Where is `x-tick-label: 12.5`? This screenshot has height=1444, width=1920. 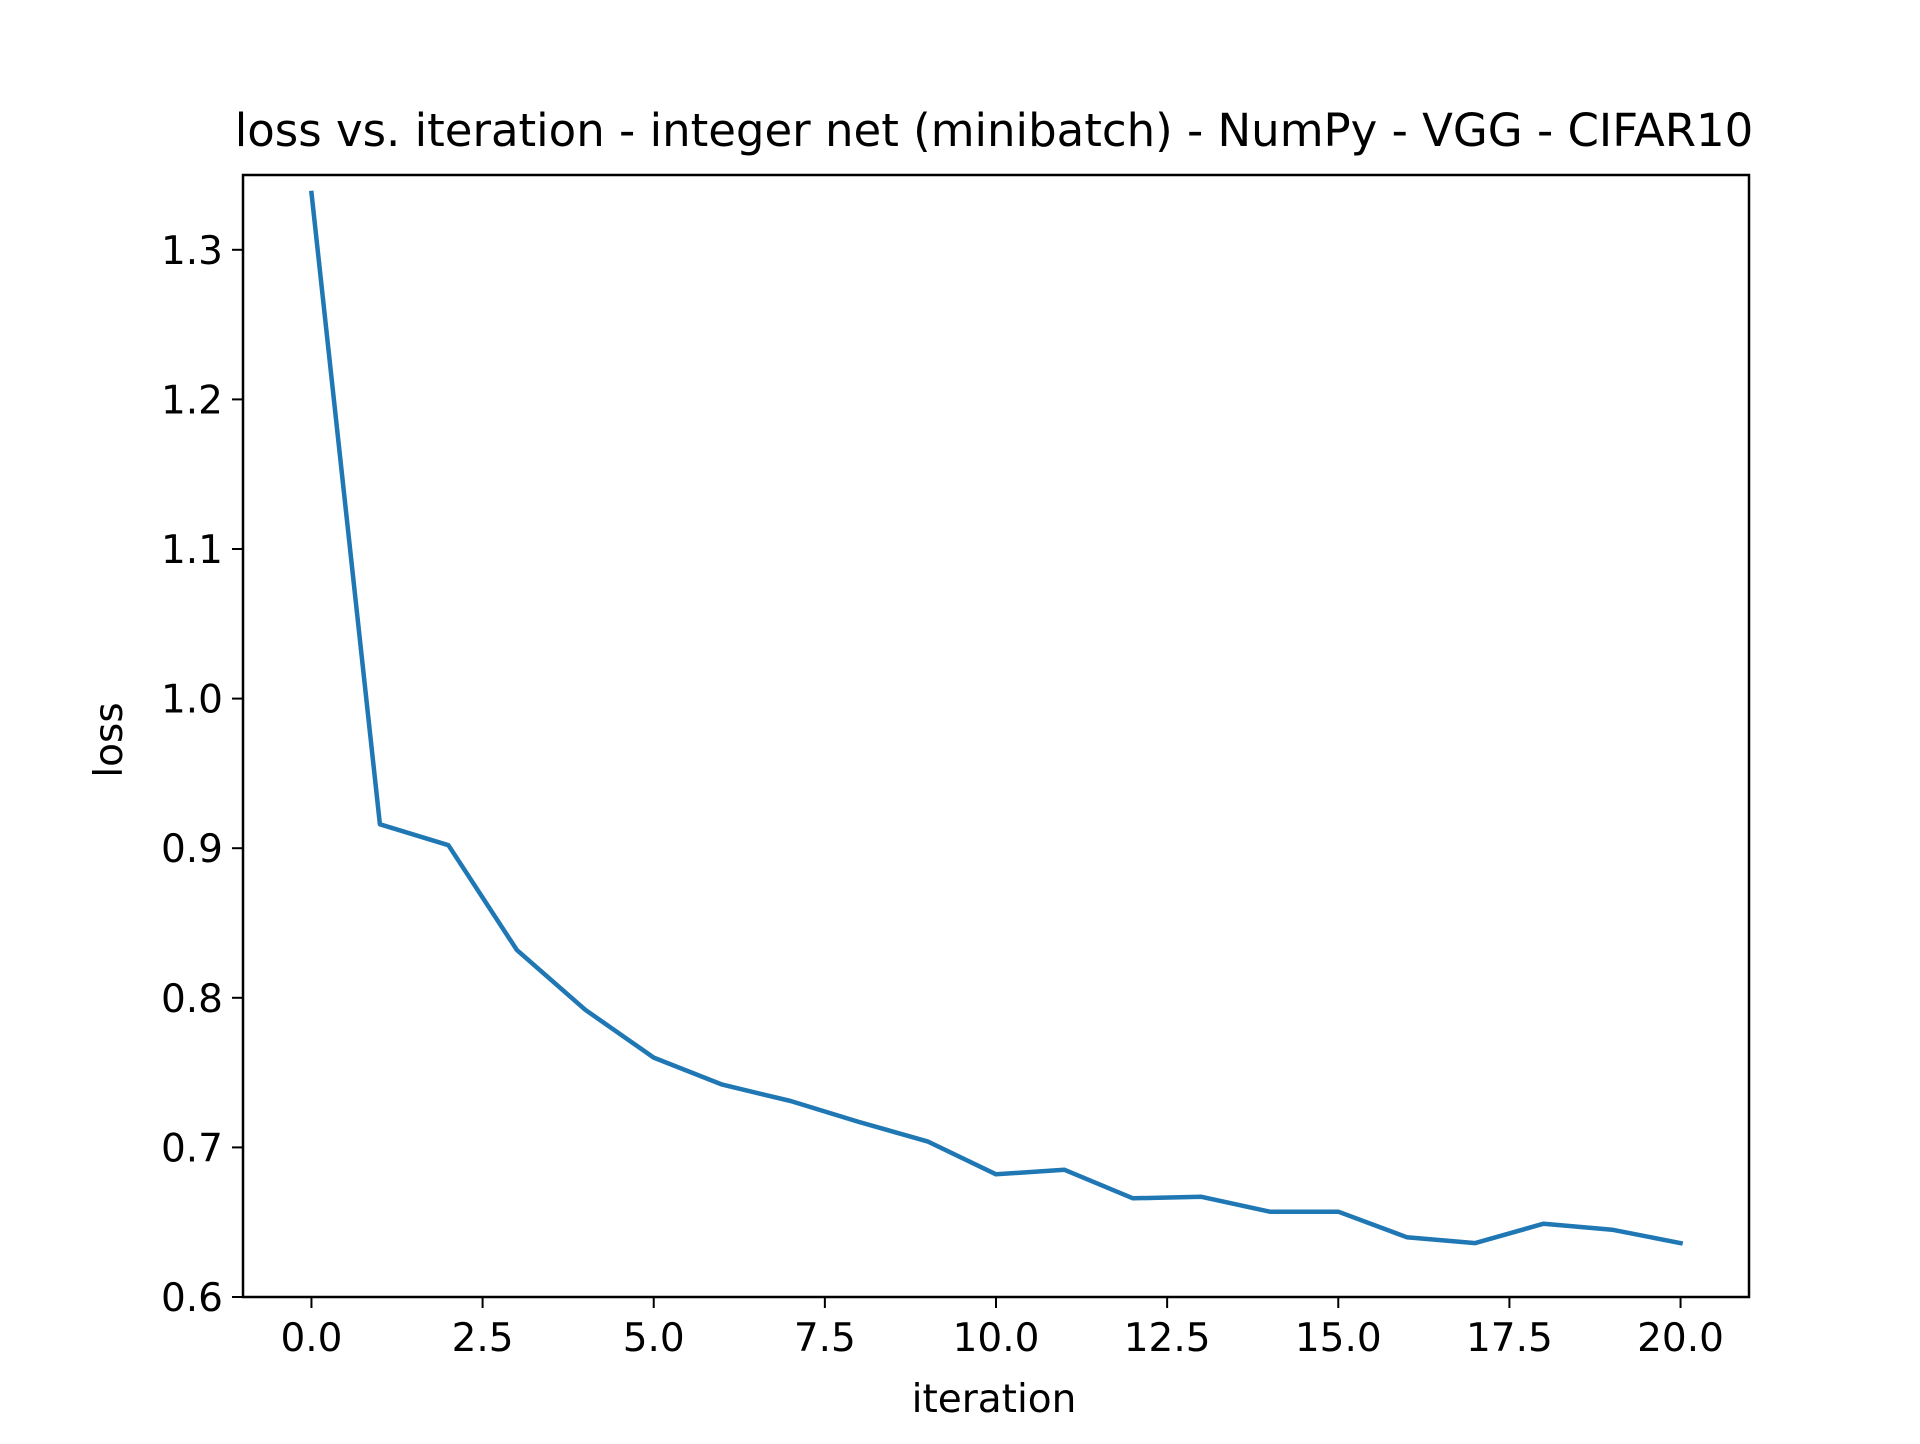
x-tick-label: 12.5 is located at coordinates (1167, 1338).